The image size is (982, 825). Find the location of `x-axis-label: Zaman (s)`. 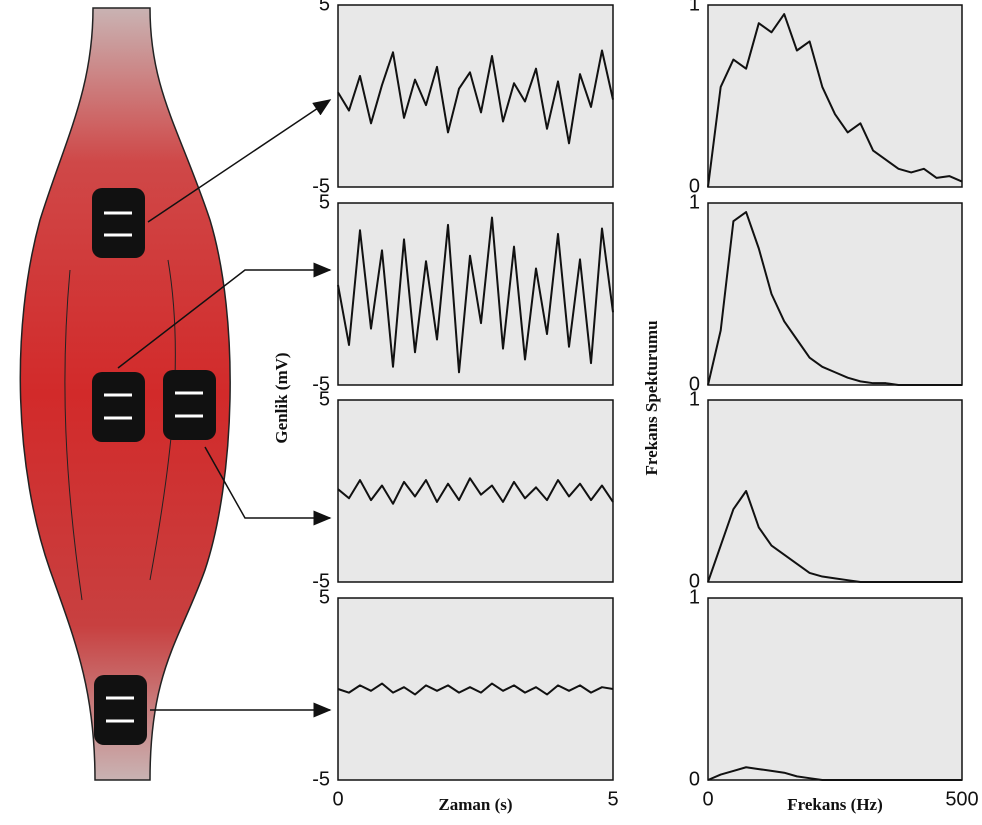

x-axis-label: Zaman (s) is located at coordinates (475, 804).